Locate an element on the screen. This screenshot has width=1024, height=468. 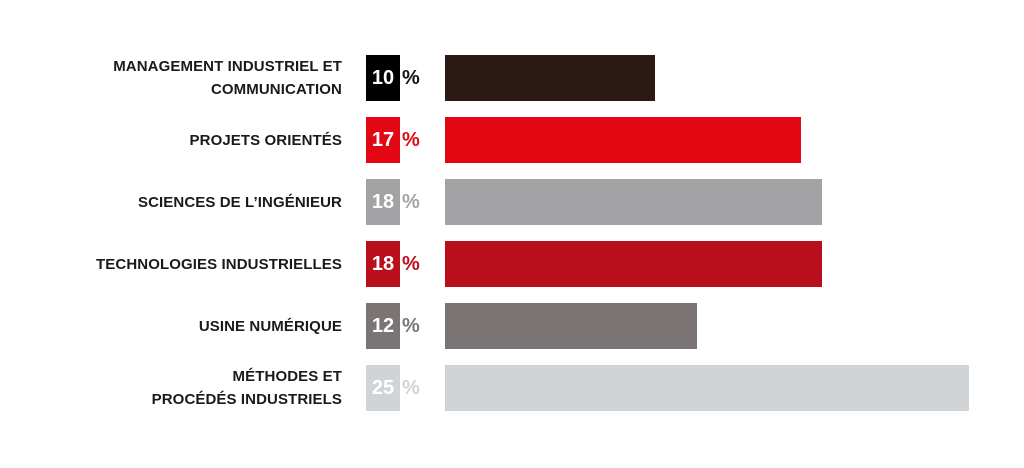
category-label: MANAGEMENT INDUSTRIEL ET COMMUNICATION is located at coordinates (177, 78).